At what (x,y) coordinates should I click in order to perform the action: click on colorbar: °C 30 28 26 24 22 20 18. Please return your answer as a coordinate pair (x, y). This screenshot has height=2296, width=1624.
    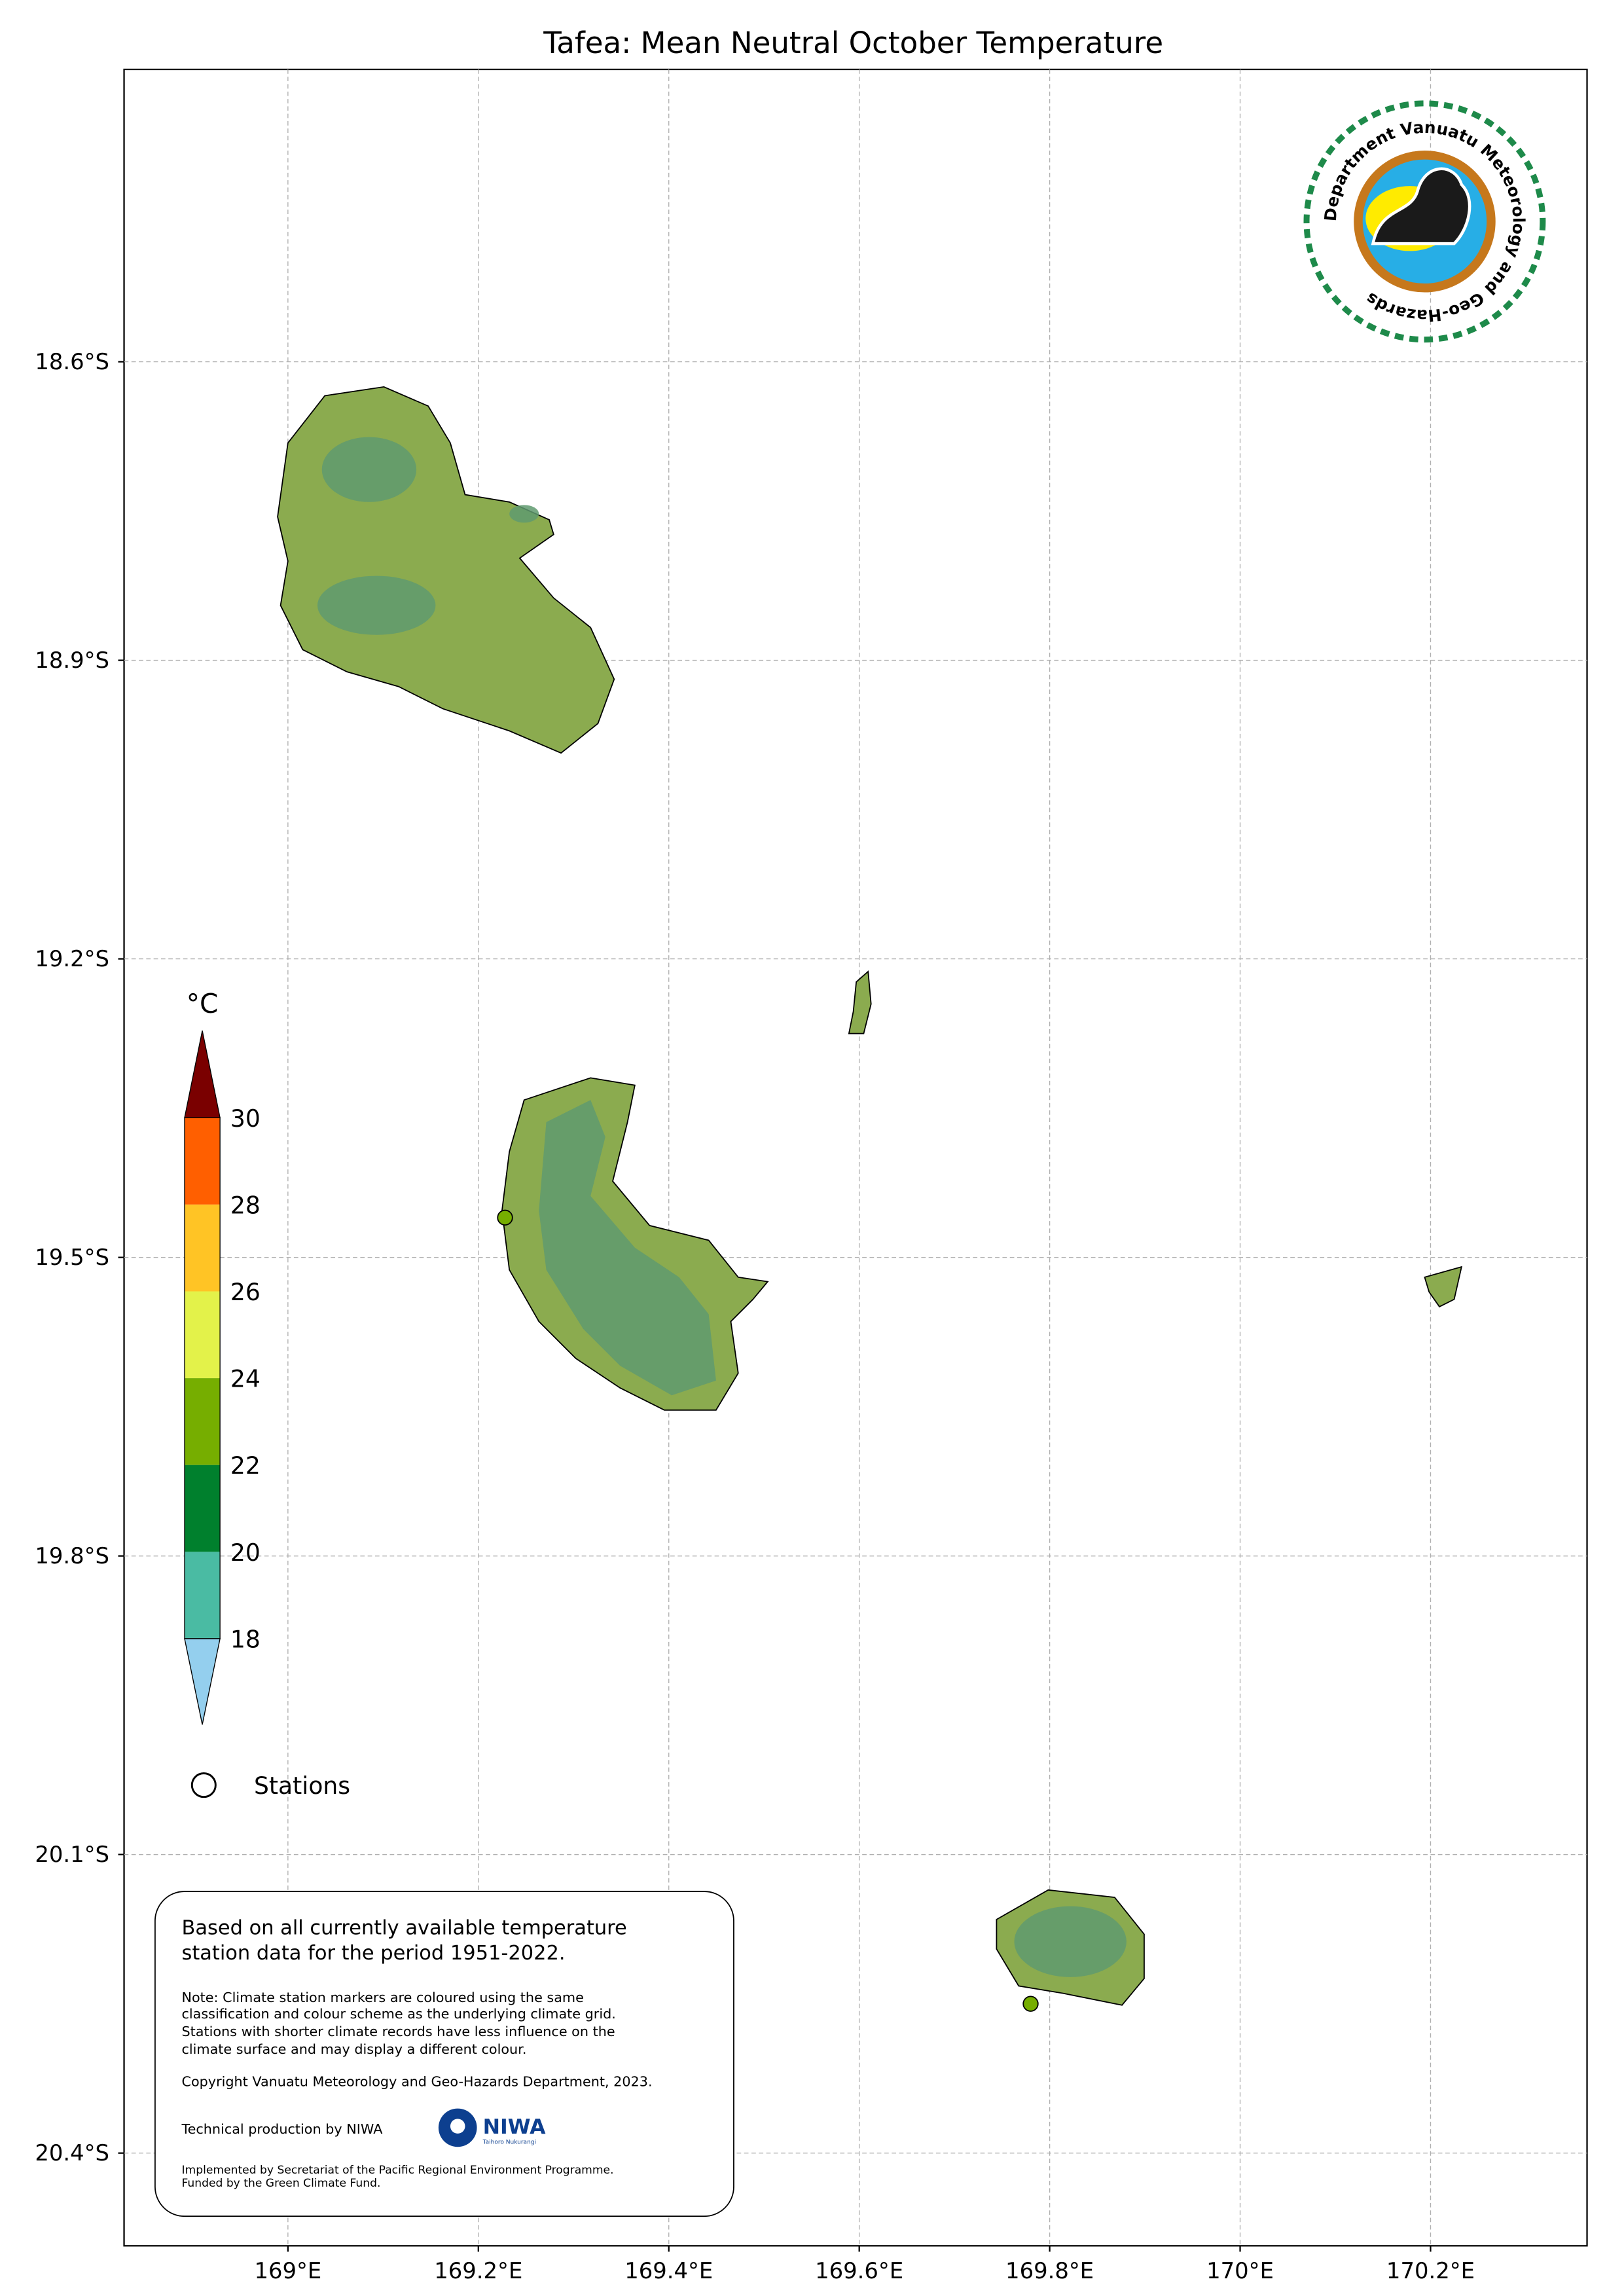
    Looking at the image, I should click on (222, 1356).